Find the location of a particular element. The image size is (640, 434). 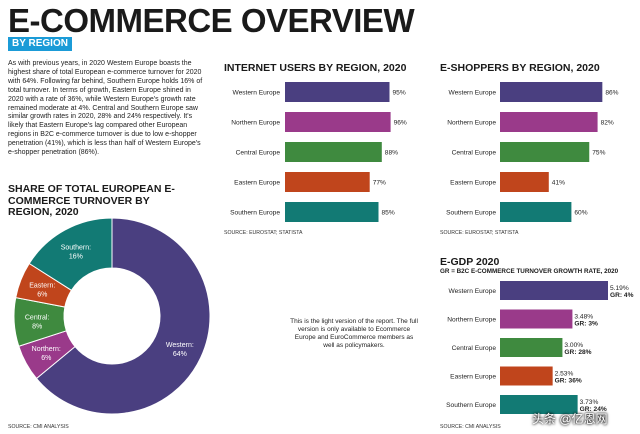

users-category-label: Eastern Europe is located at coordinates (257, 182).